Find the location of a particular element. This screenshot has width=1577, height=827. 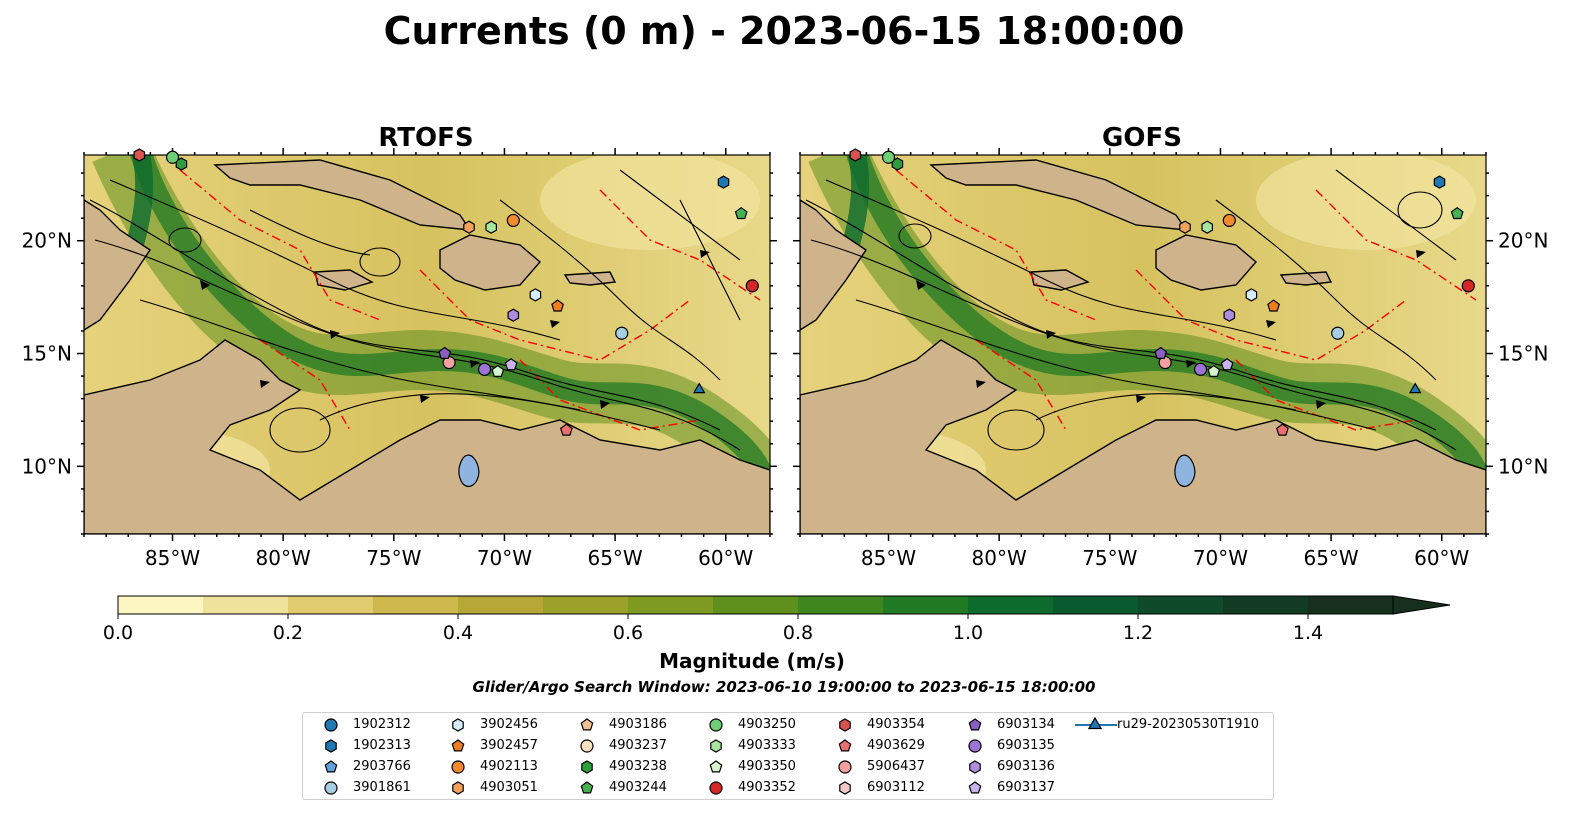

streamlines is located at coordinates (415, 311).